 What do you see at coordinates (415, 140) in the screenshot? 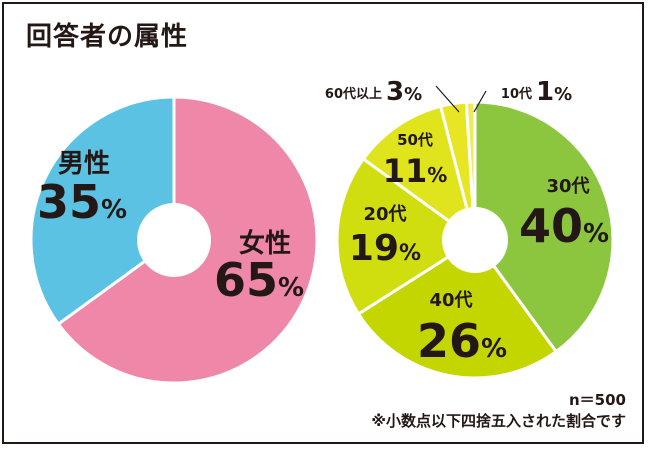
I see `age-label-50s: 50代` at bounding box center [415, 140].